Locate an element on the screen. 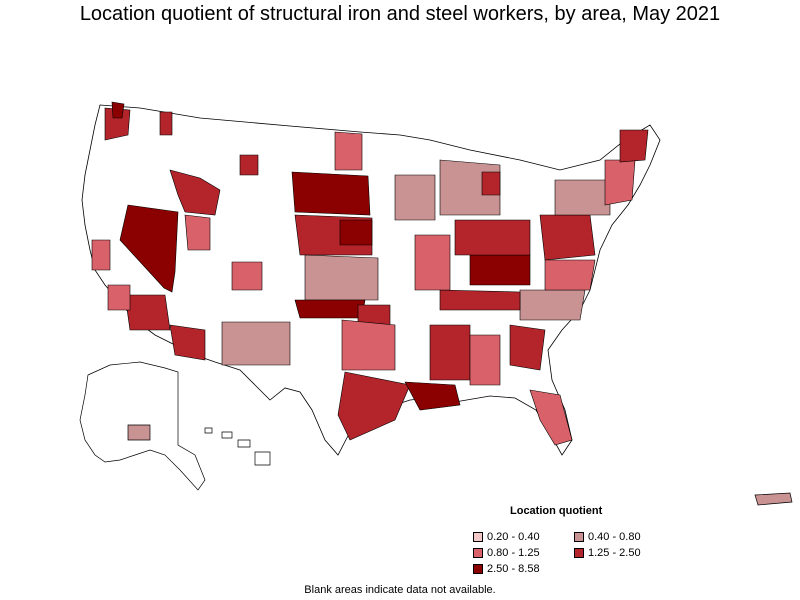 The image size is (800, 600). region-texas-coast is located at coordinates (374, 406).